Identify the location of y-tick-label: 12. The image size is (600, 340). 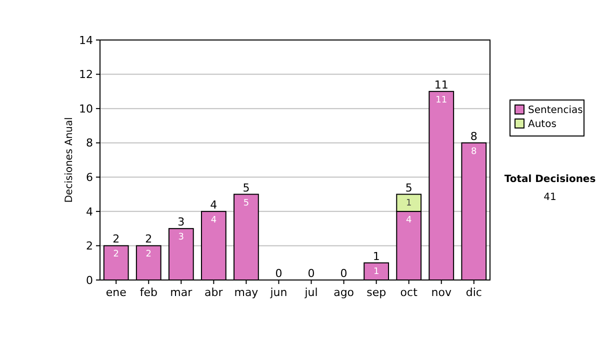
(86, 75).